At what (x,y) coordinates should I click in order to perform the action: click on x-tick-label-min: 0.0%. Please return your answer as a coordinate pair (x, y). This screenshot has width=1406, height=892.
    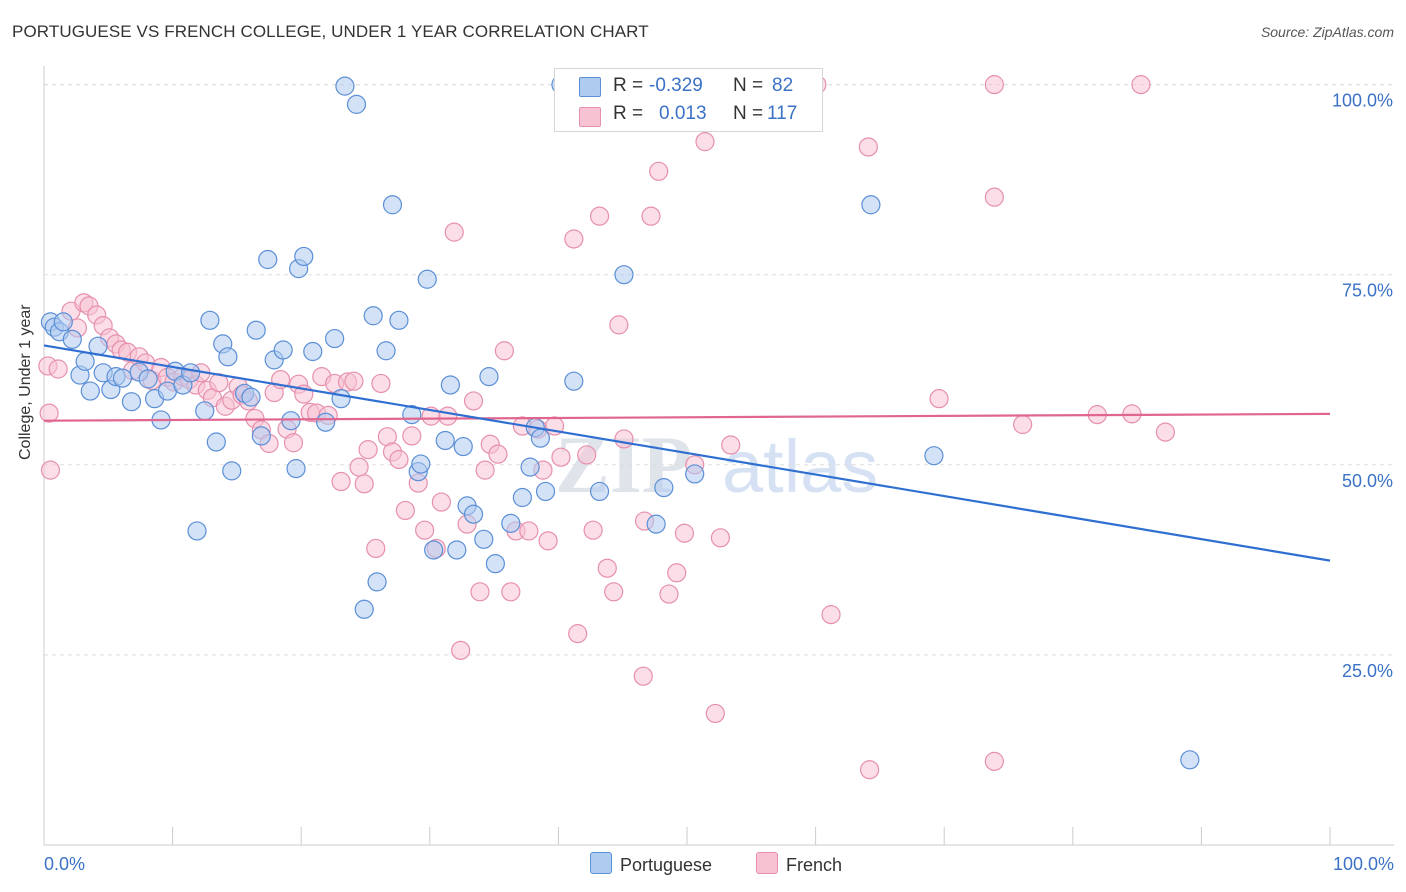
    Looking at the image, I should click on (64, 864).